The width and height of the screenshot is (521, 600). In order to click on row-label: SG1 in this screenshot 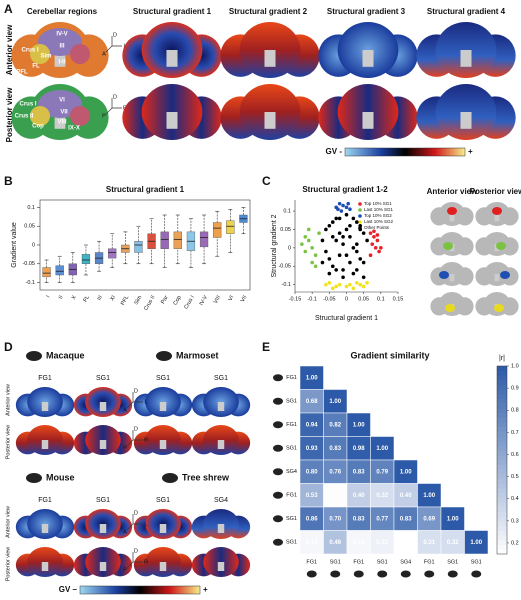, I will do `click(291, 402)`.